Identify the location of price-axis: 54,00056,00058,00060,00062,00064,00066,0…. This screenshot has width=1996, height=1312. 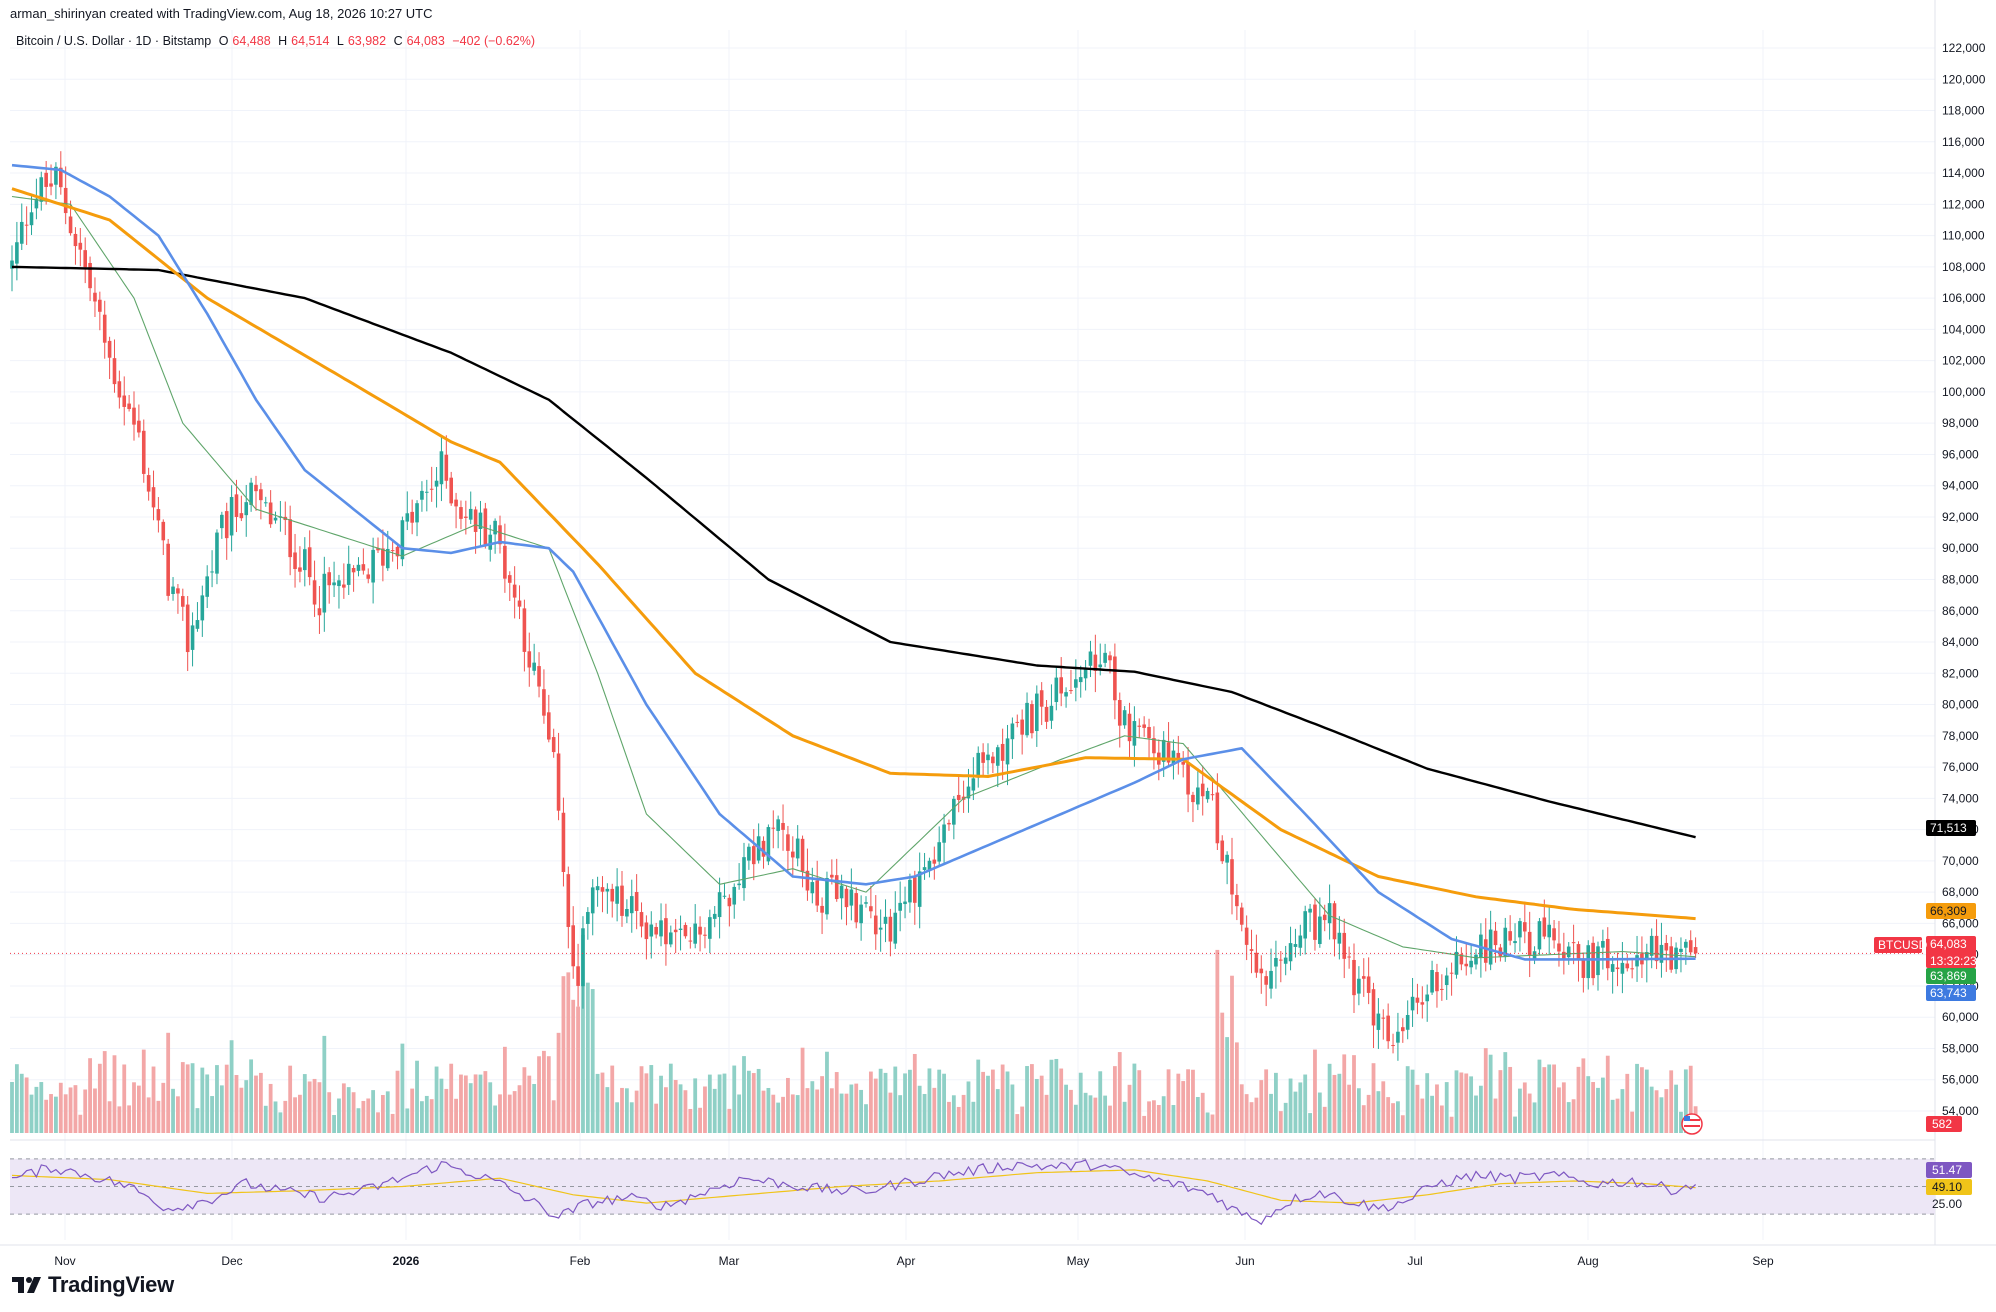
(1964, 579).